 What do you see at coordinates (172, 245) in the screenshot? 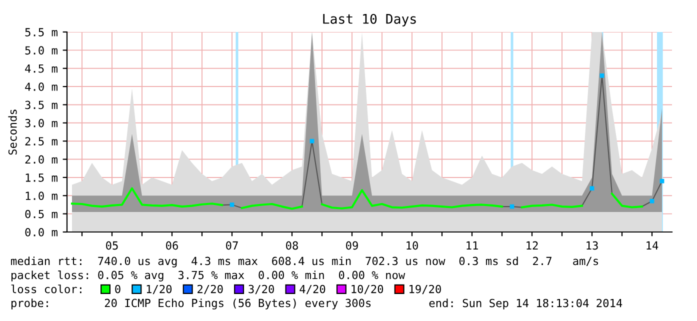
I see `x-tick-label: 06` at bounding box center [172, 245].